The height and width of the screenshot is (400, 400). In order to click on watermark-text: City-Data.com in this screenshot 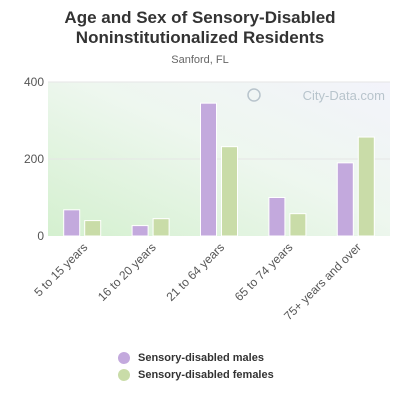, I will do `click(344, 95)`.